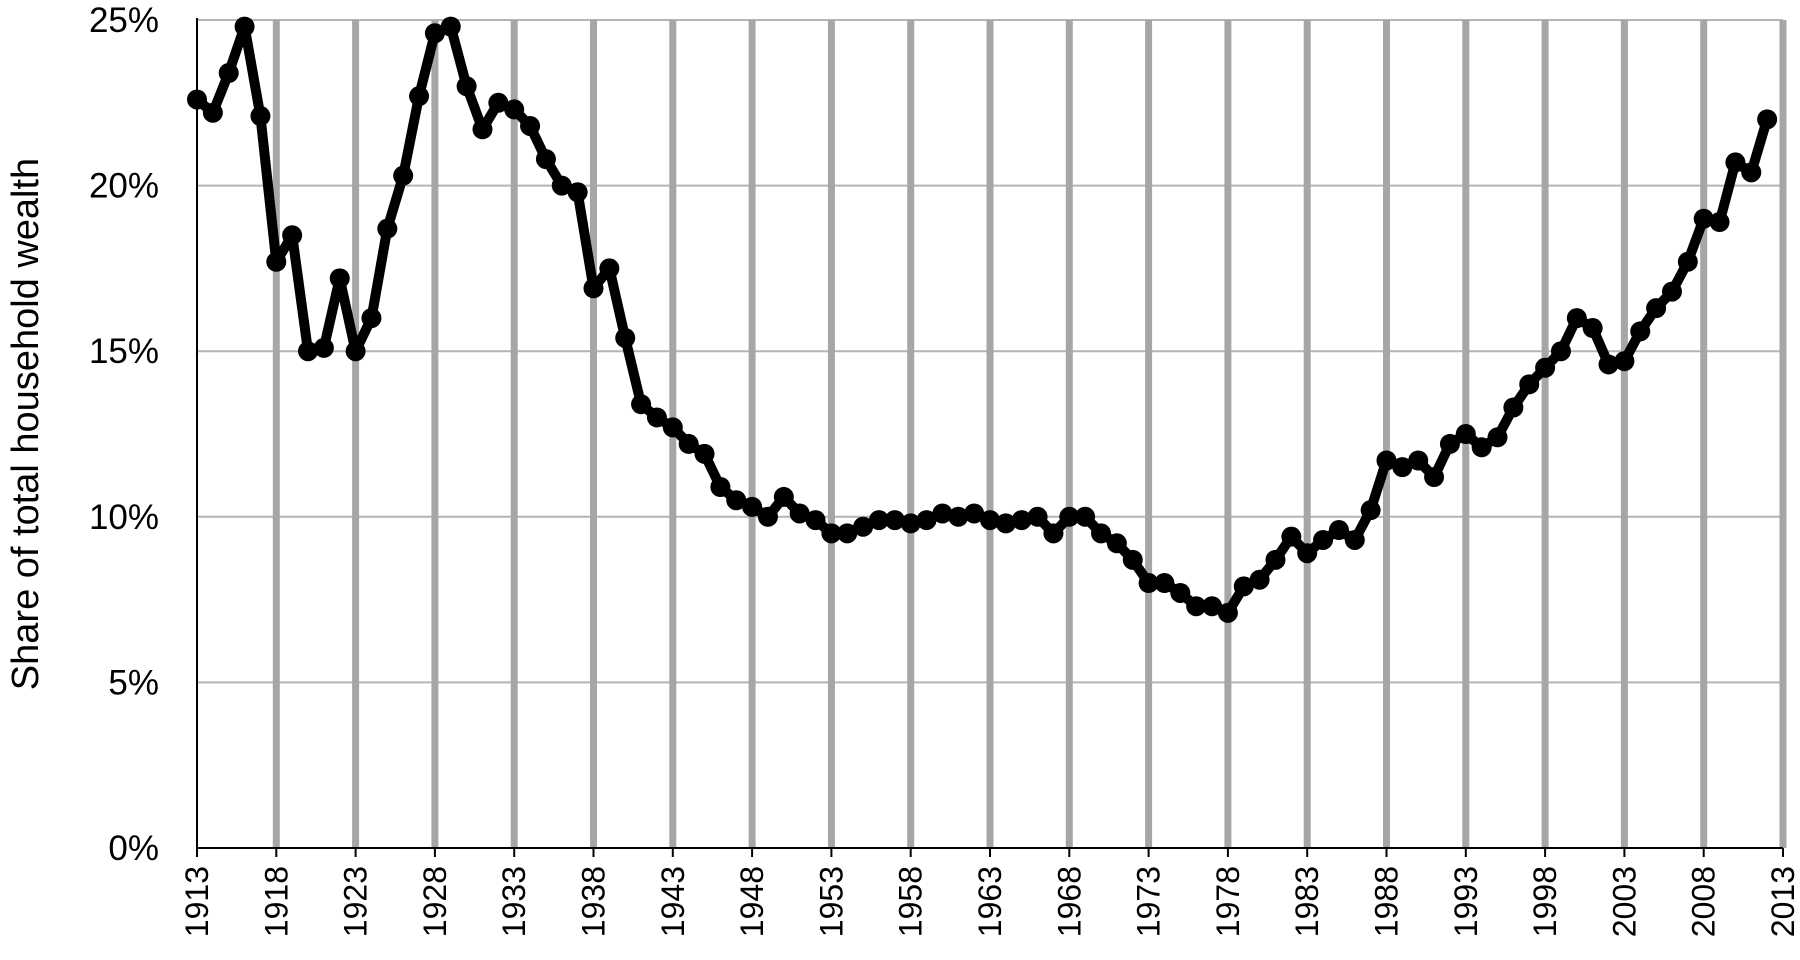  I want to click on y-tick-label: 25%, so click(124, 20).